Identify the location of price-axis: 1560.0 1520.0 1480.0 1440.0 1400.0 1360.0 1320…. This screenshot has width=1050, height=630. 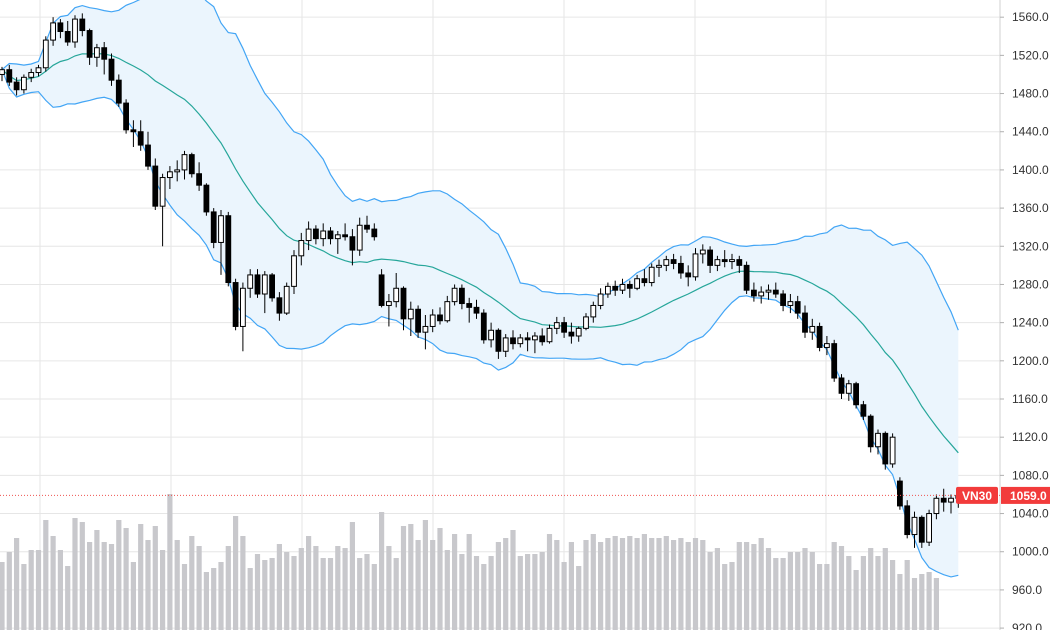
(1024, 320).